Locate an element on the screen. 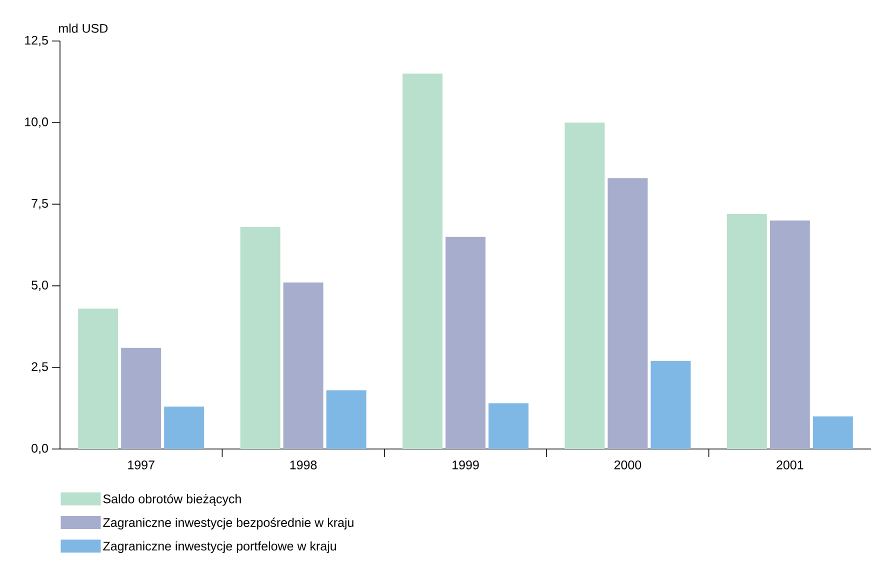 This screenshot has height=584, width=871. y-tick-label: 0,0 is located at coordinates (40, 449).